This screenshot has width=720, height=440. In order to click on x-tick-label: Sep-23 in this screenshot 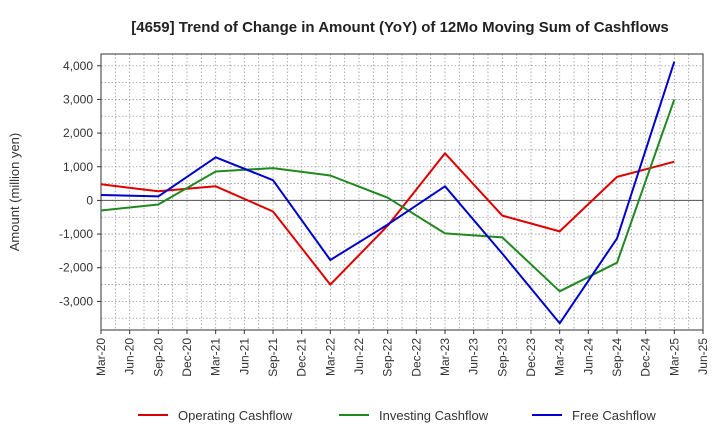, I will do `click(502, 357)`.